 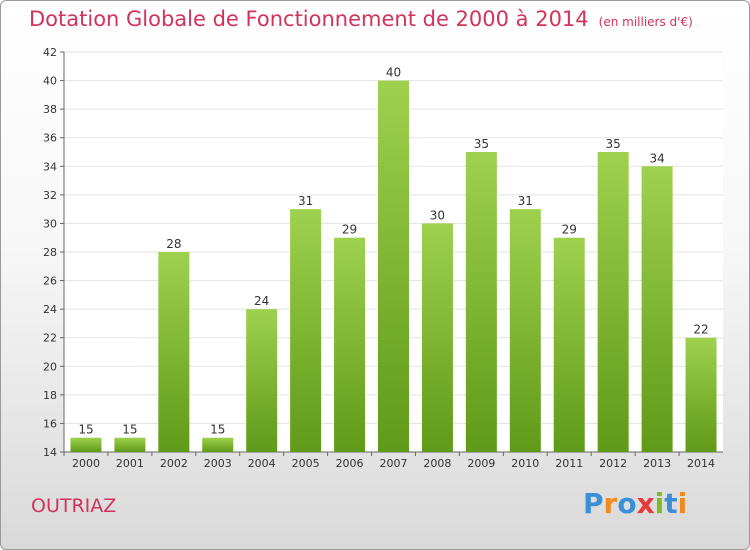 What do you see at coordinates (174, 463) in the screenshot?
I see `x-tick-label: 2002` at bounding box center [174, 463].